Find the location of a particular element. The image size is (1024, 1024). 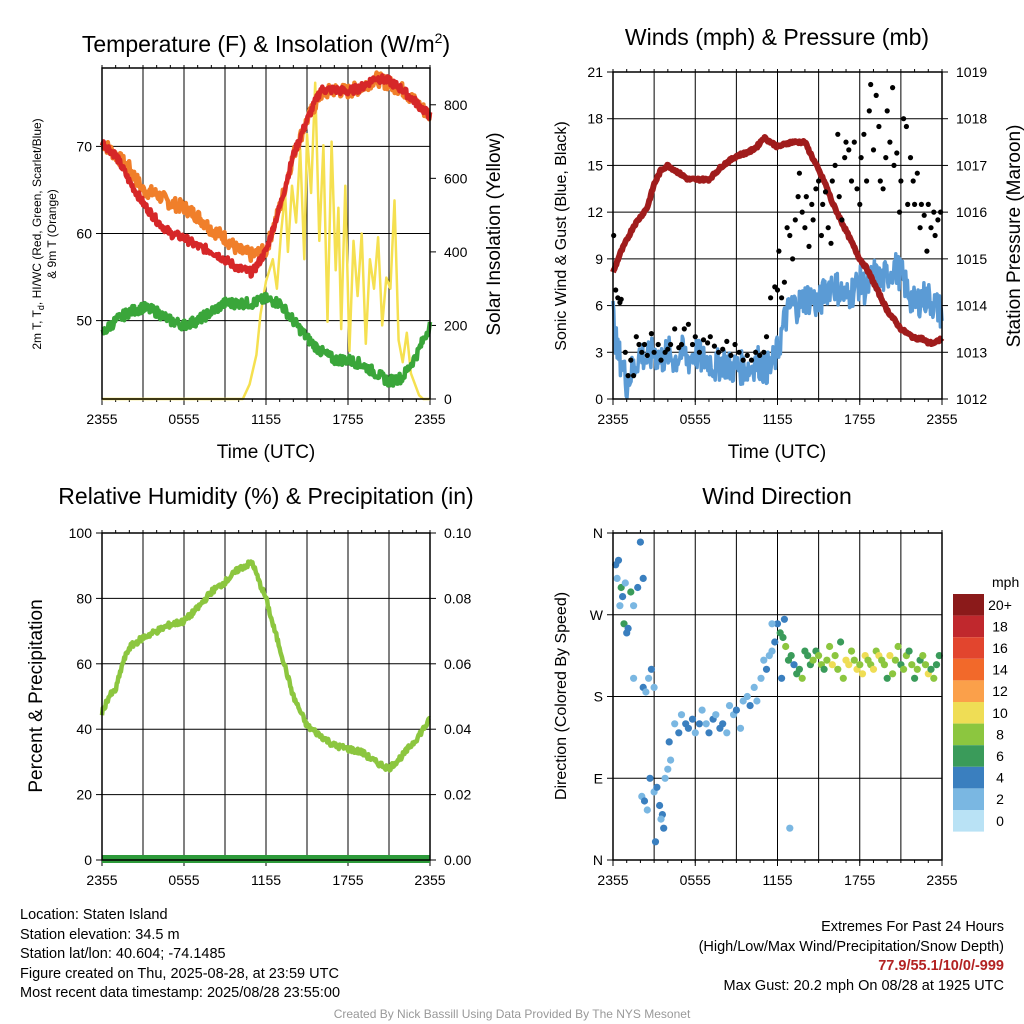

panel-title-wind-direction: Wind Direction is located at coordinates (777, 496).